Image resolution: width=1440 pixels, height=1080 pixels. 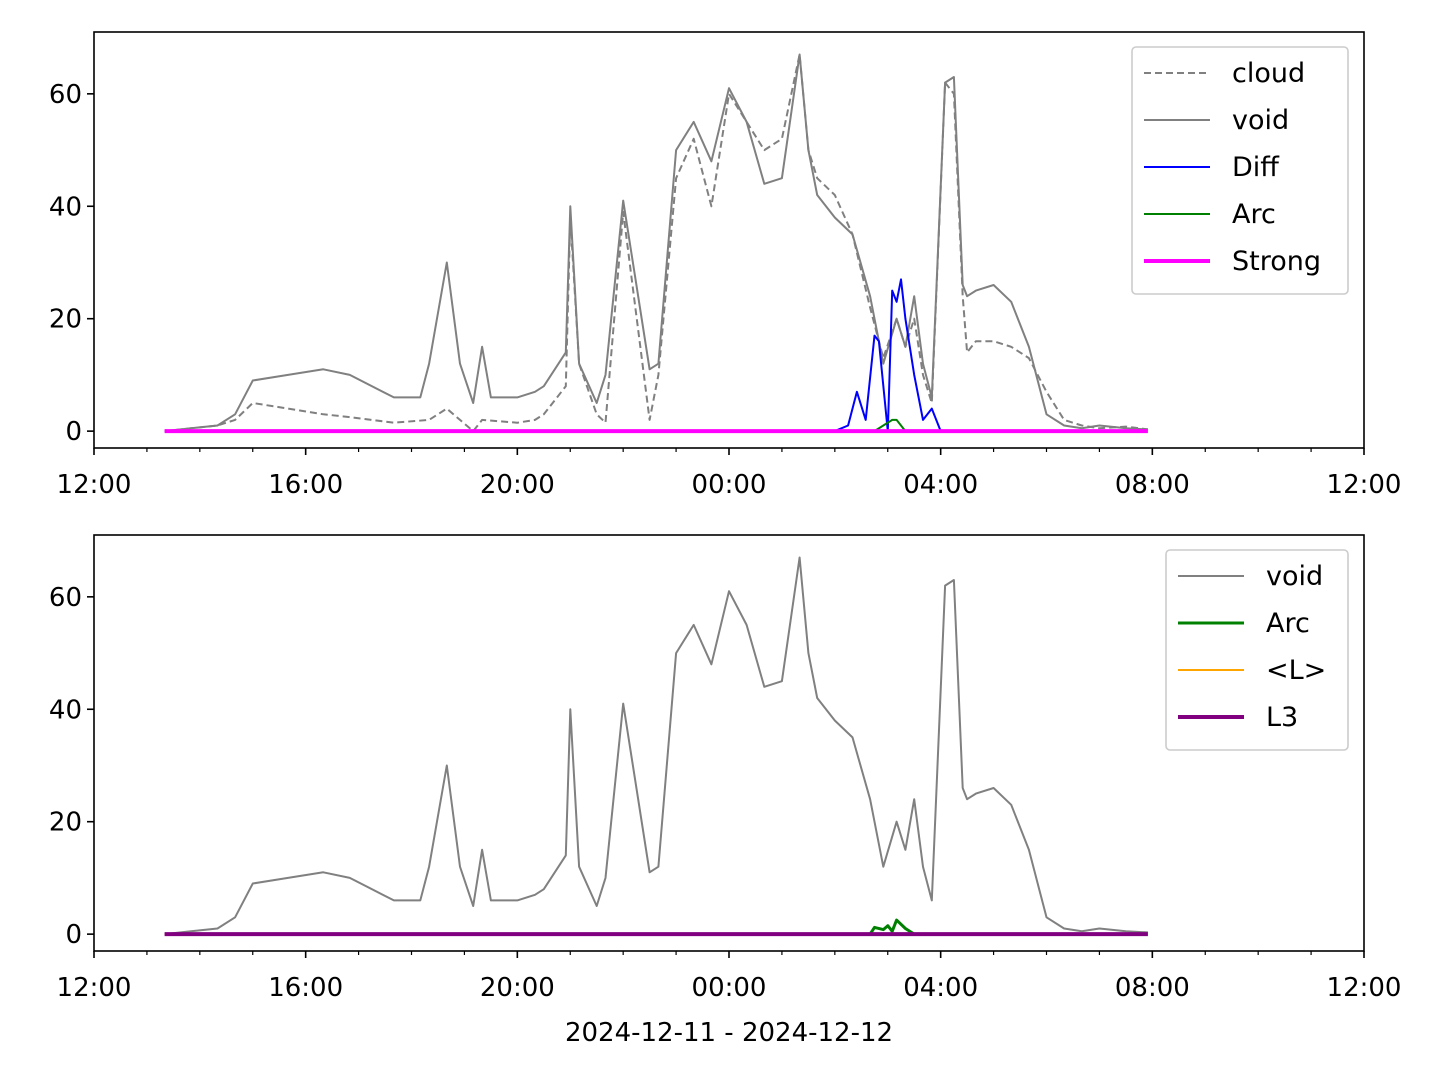 I want to click on top-series-diff, so click(x=888, y=355).